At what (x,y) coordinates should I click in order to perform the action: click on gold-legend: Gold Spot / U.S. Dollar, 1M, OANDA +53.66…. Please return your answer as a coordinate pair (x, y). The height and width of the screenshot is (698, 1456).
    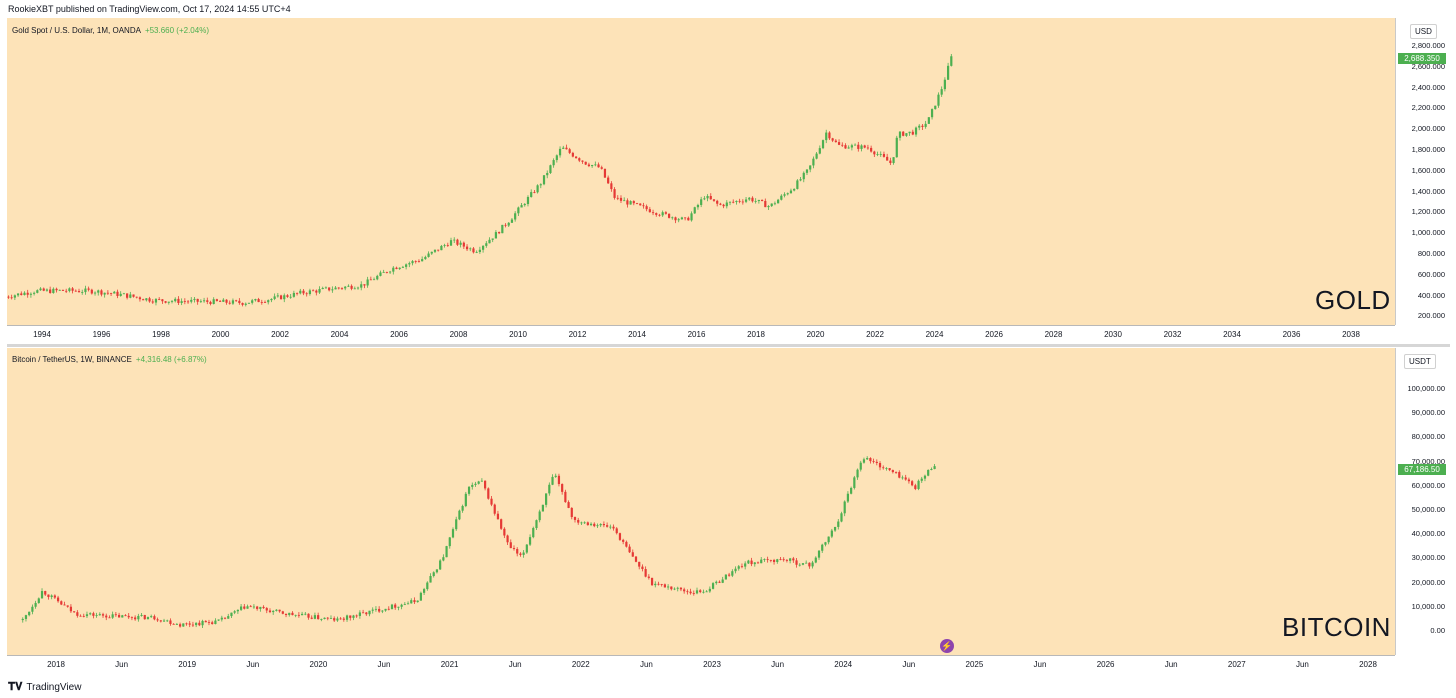
    Looking at the image, I should click on (110, 30).